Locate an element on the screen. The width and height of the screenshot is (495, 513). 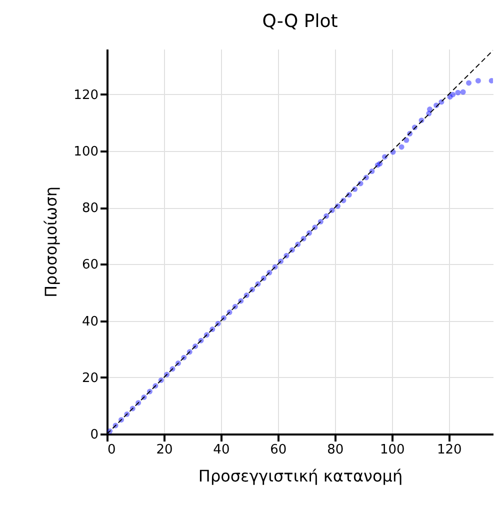
x-tick-label: 120 is located at coordinates (449, 450).